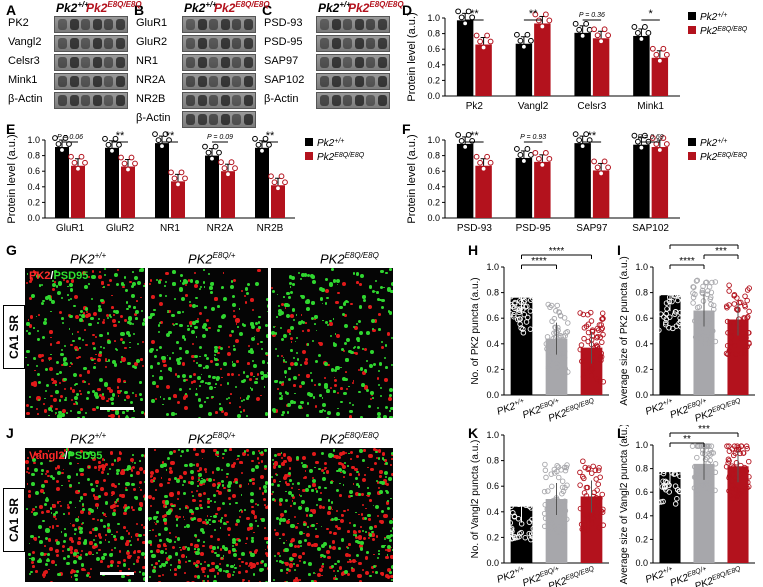 This screenshot has width=763, height=587. I want to click on point-I, so click(711, 304).